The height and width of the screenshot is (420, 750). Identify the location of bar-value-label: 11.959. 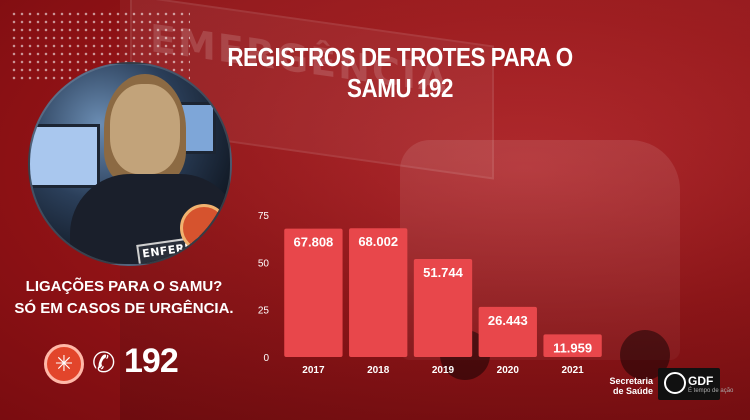
(572, 347).